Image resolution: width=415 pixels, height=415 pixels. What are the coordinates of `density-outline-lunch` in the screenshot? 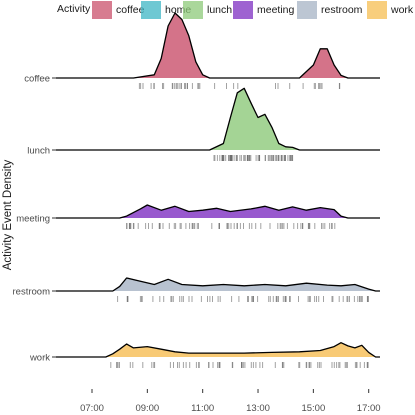 It's located at (218, 119).